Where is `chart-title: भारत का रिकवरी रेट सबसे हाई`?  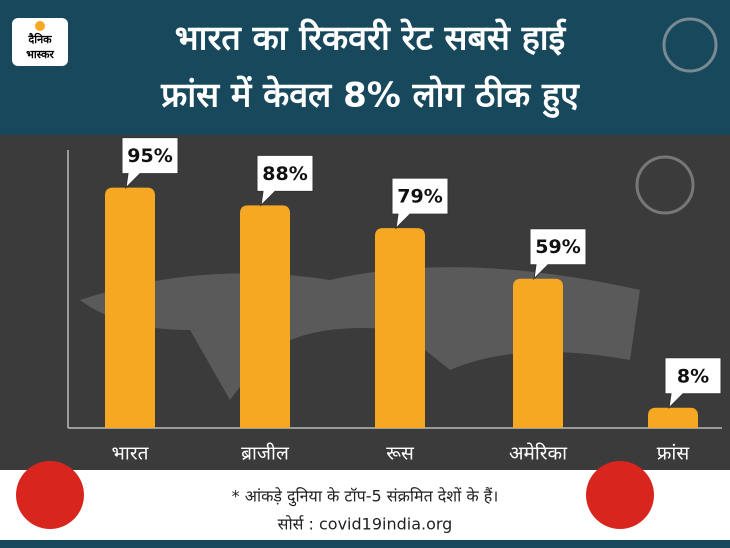
chart-title: भारत का रिकवरी रेट सबसे हाई is located at coordinates (371, 38).